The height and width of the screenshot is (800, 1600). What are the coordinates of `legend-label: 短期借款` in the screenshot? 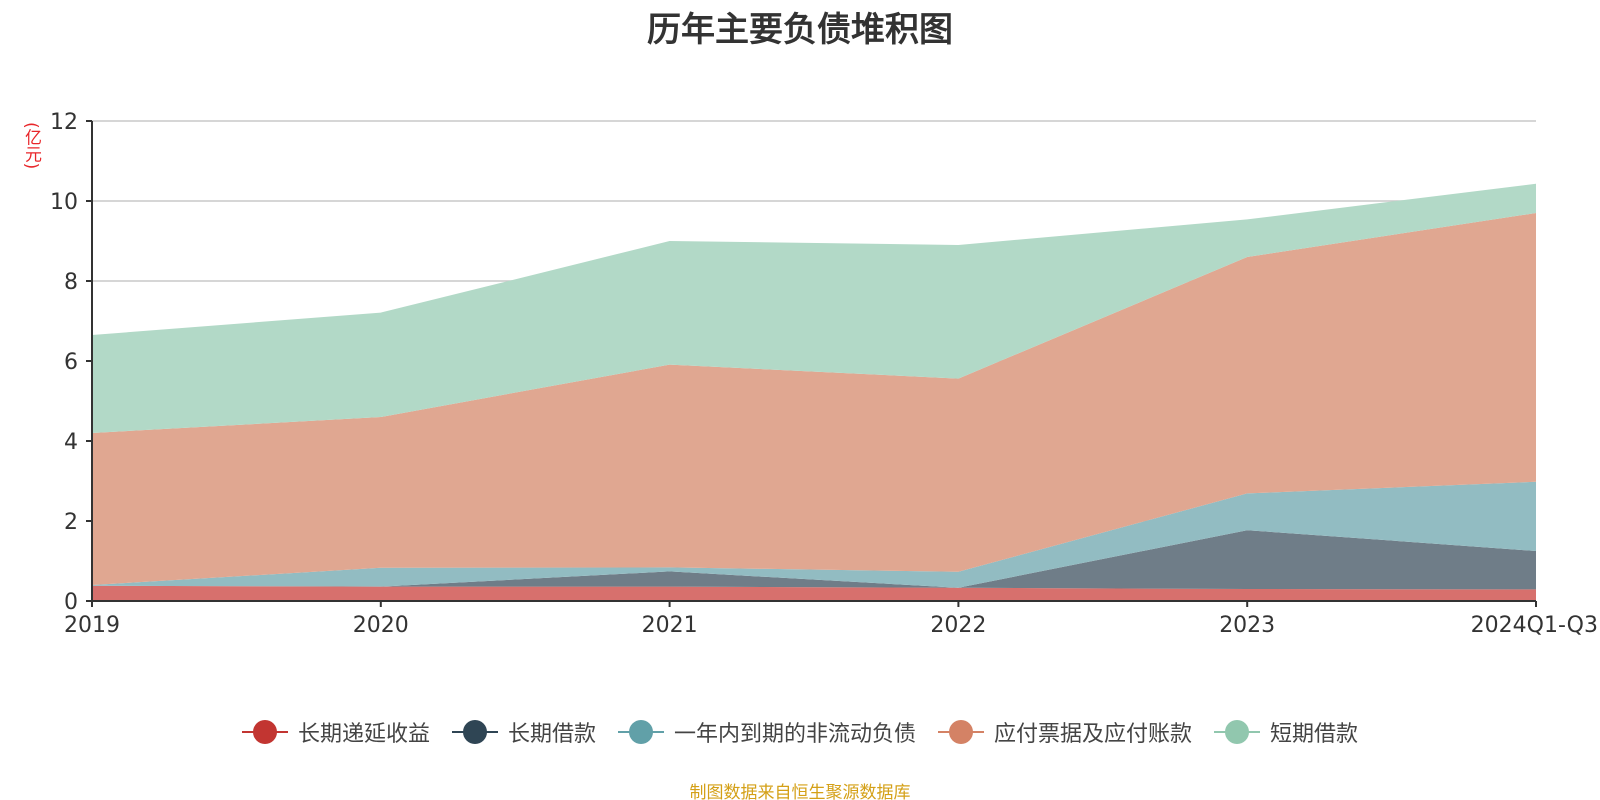 It's located at (1314, 734).